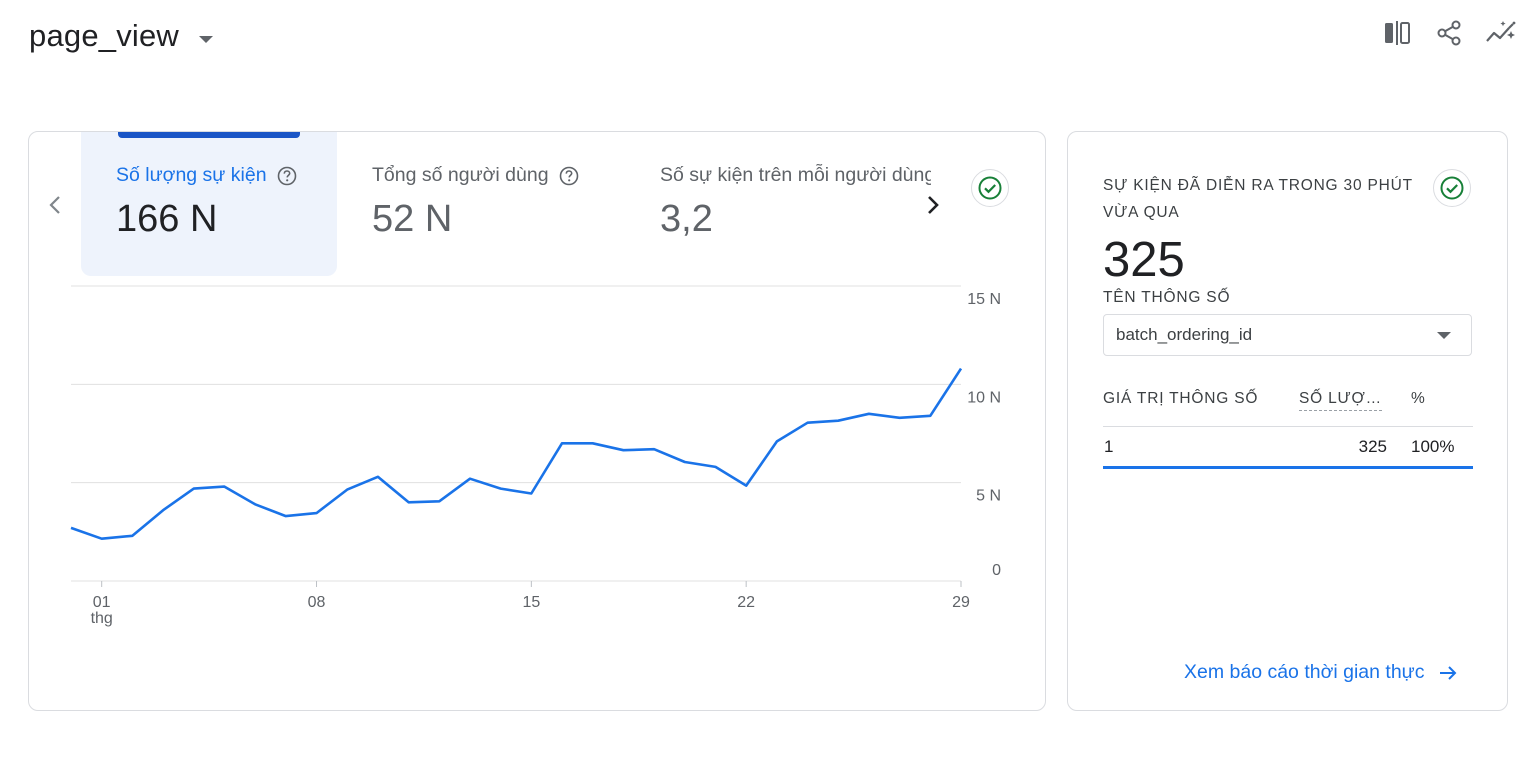 The width and height of the screenshot is (1536, 758). I want to click on param-name-select: batch_ordering_id, so click(1287, 335).